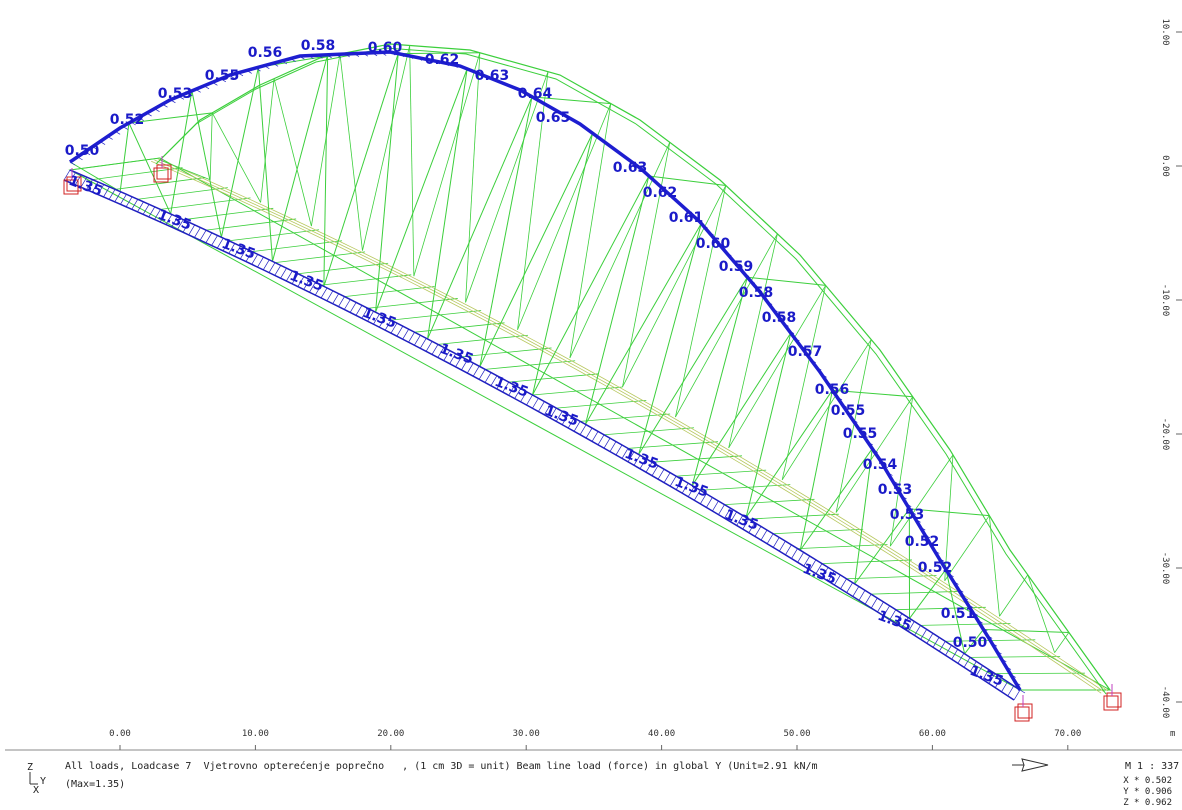  Describe the element at coordinates (796, 734) in the screenshot. I see `x-tick-label: 50.00` at that location.